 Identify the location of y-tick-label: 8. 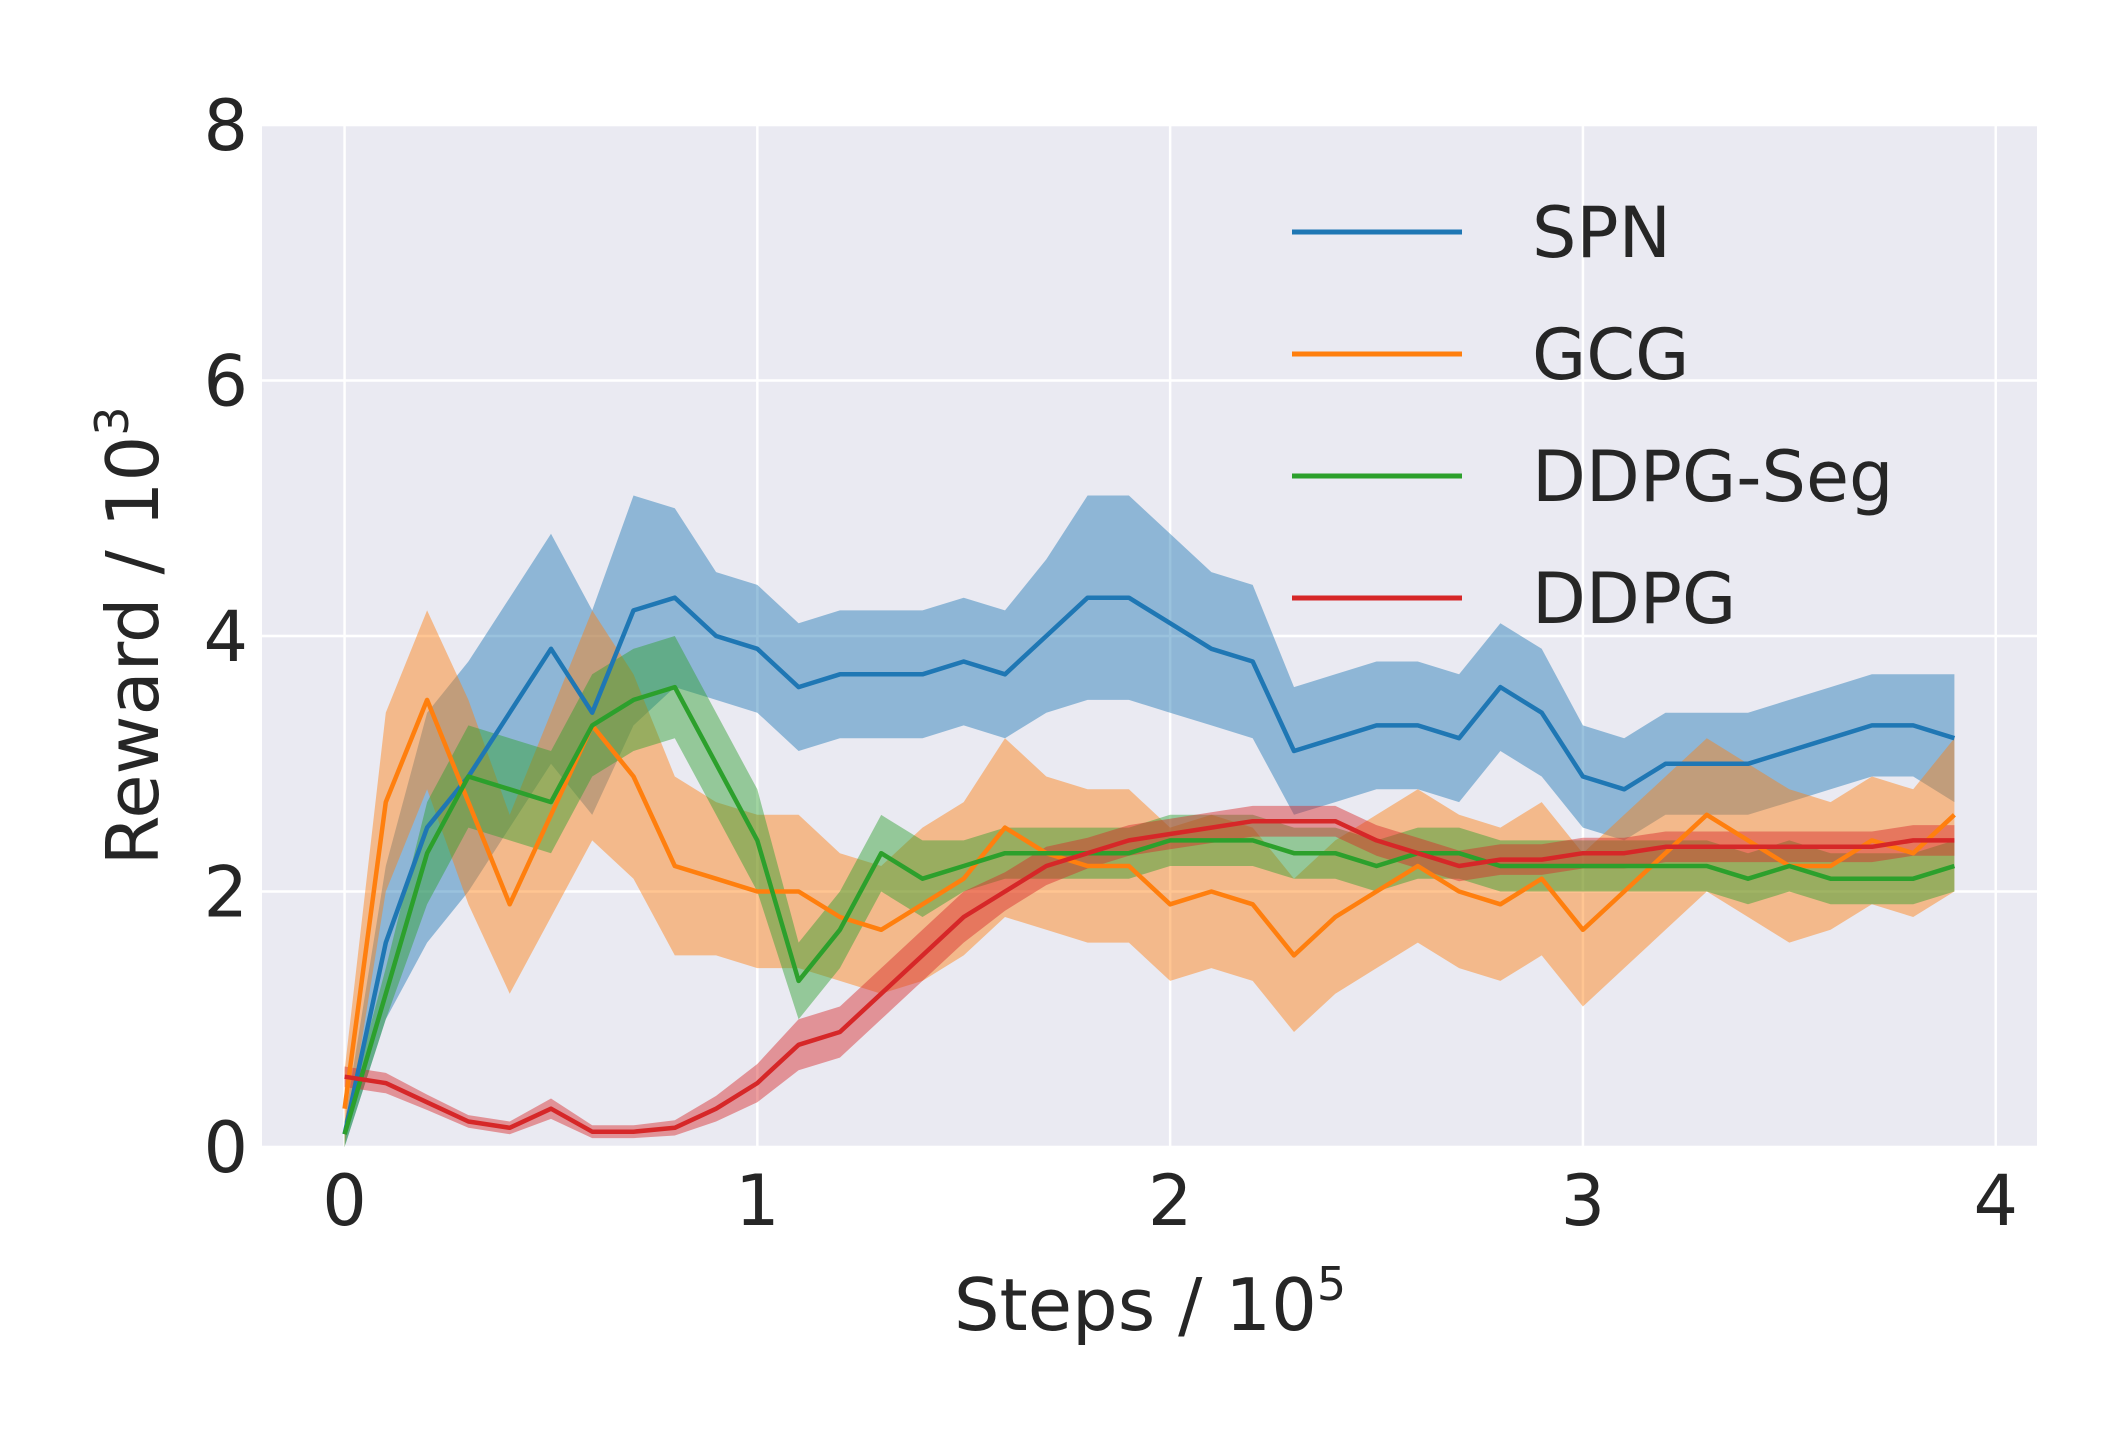
(225, 126).